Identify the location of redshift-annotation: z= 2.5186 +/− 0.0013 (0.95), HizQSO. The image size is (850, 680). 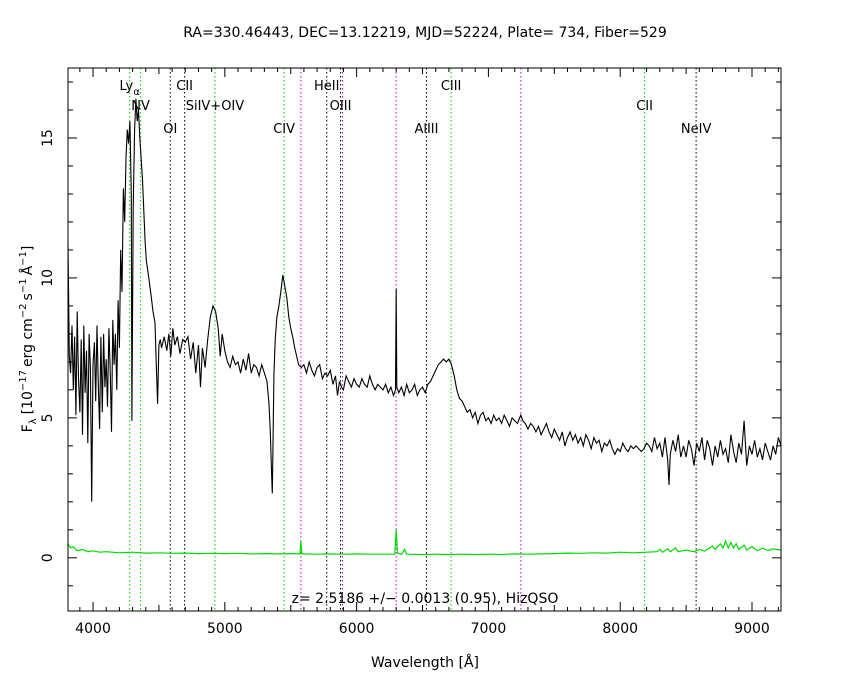
(425, 599).